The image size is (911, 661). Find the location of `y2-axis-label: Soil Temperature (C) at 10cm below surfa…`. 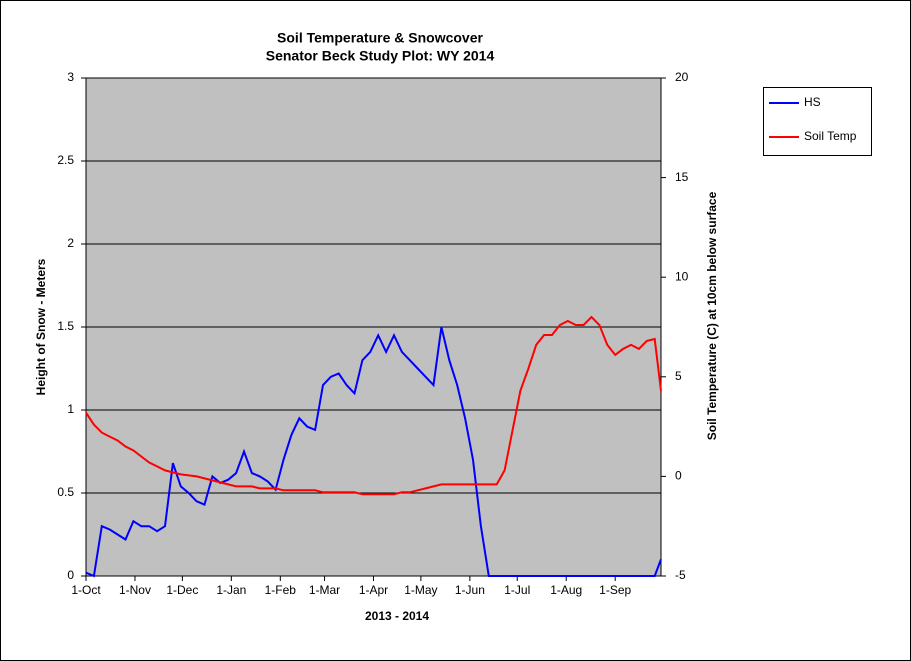

y2-axis-label: Soil Temperature (C) at 10cm below surfa… is located at coordinates (712, 315).